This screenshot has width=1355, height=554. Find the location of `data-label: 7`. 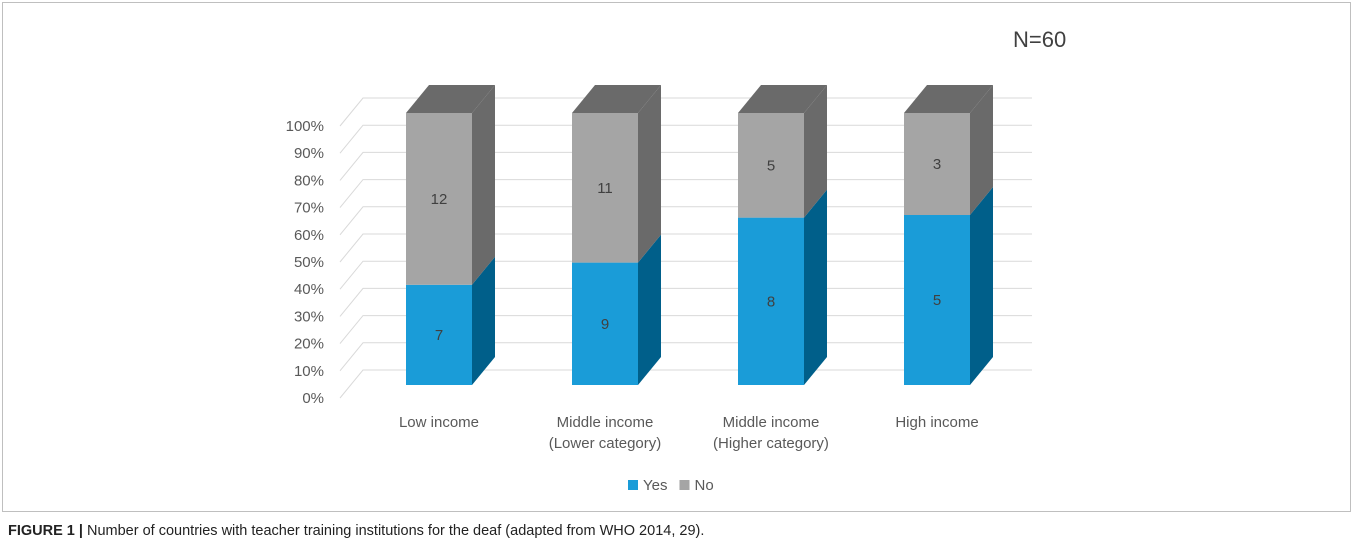

data-label: 7 is located at coordinates (439, 335).